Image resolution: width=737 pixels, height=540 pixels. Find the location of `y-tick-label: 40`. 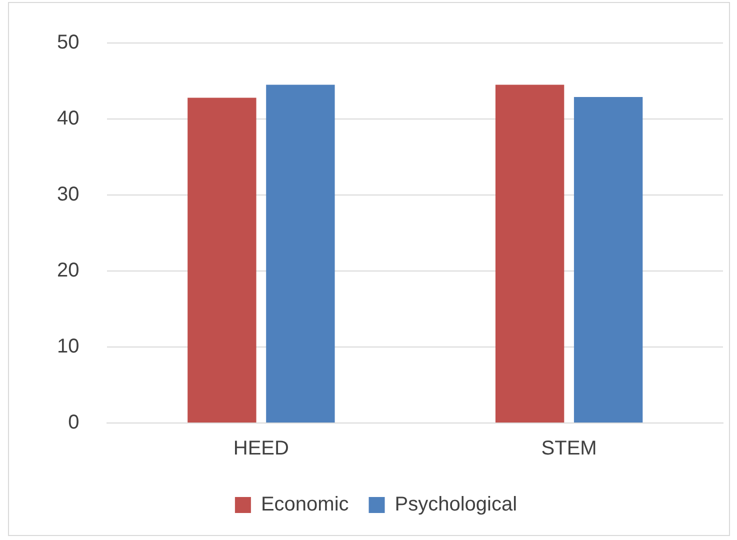

y-tick-label: 40 is located at coordinates (68, 119).